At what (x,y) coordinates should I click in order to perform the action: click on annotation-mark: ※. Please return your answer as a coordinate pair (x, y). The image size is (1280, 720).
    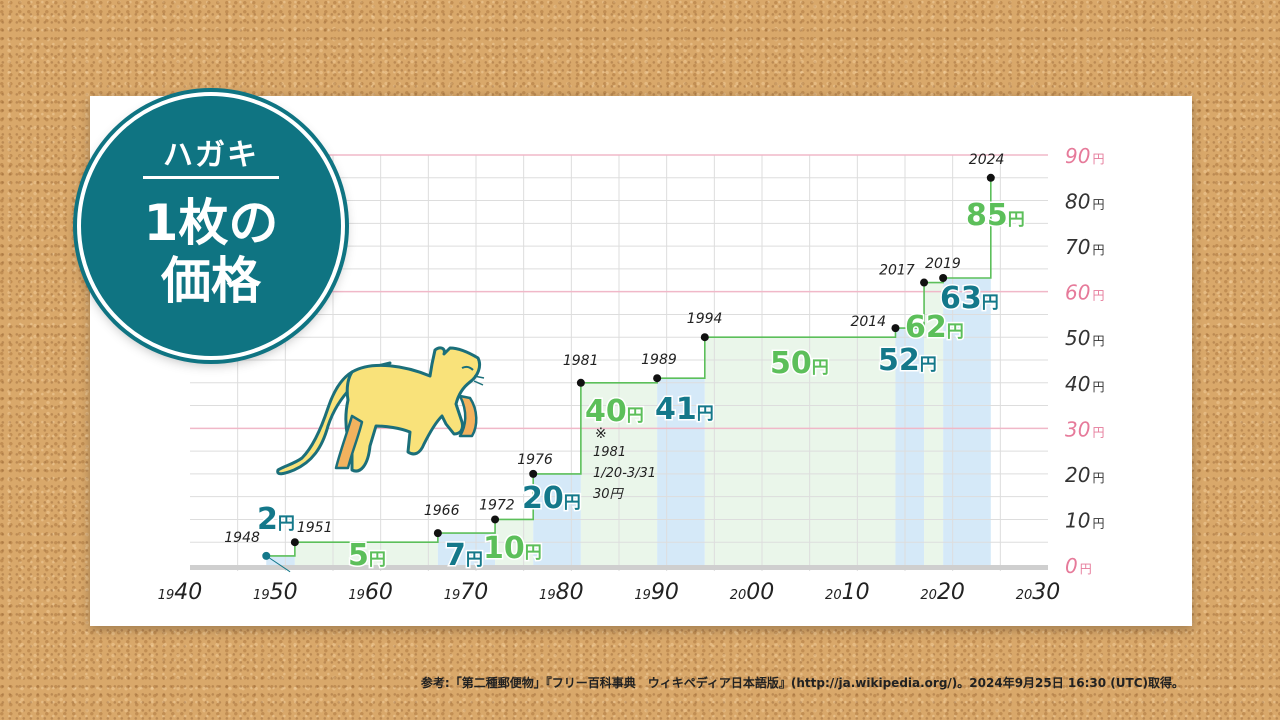
    Looking at the image, I should click on (601, 434).